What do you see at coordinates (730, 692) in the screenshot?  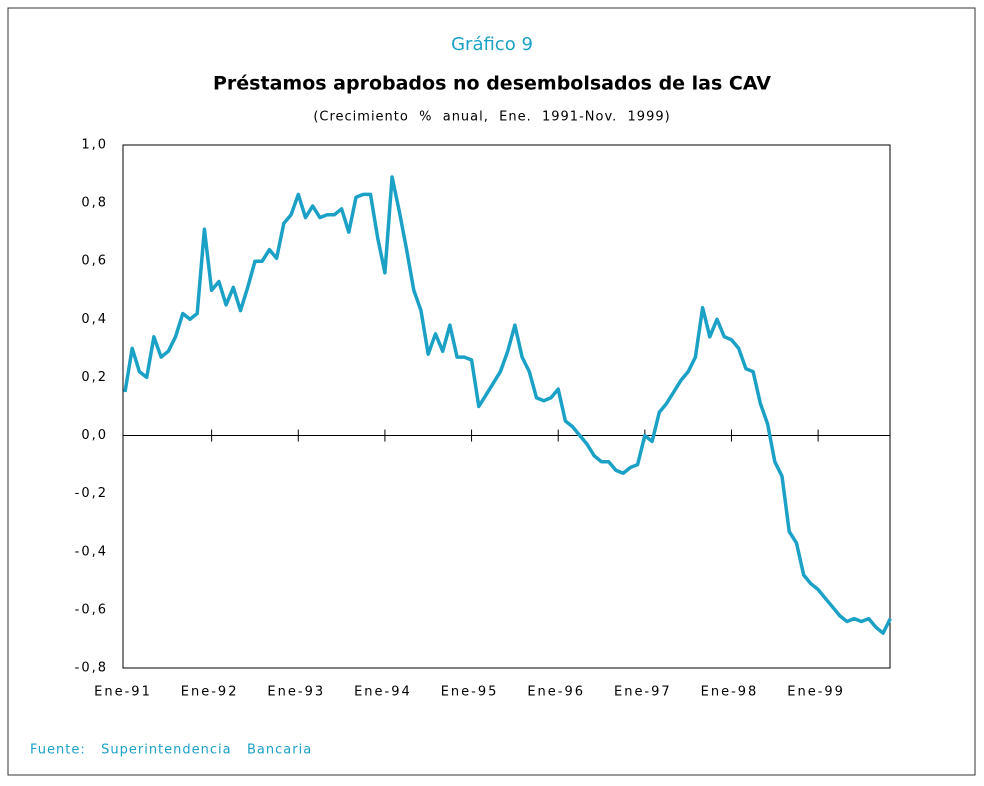 I see `x-tick-label: Ene-98` at bounding box center [730, 692].